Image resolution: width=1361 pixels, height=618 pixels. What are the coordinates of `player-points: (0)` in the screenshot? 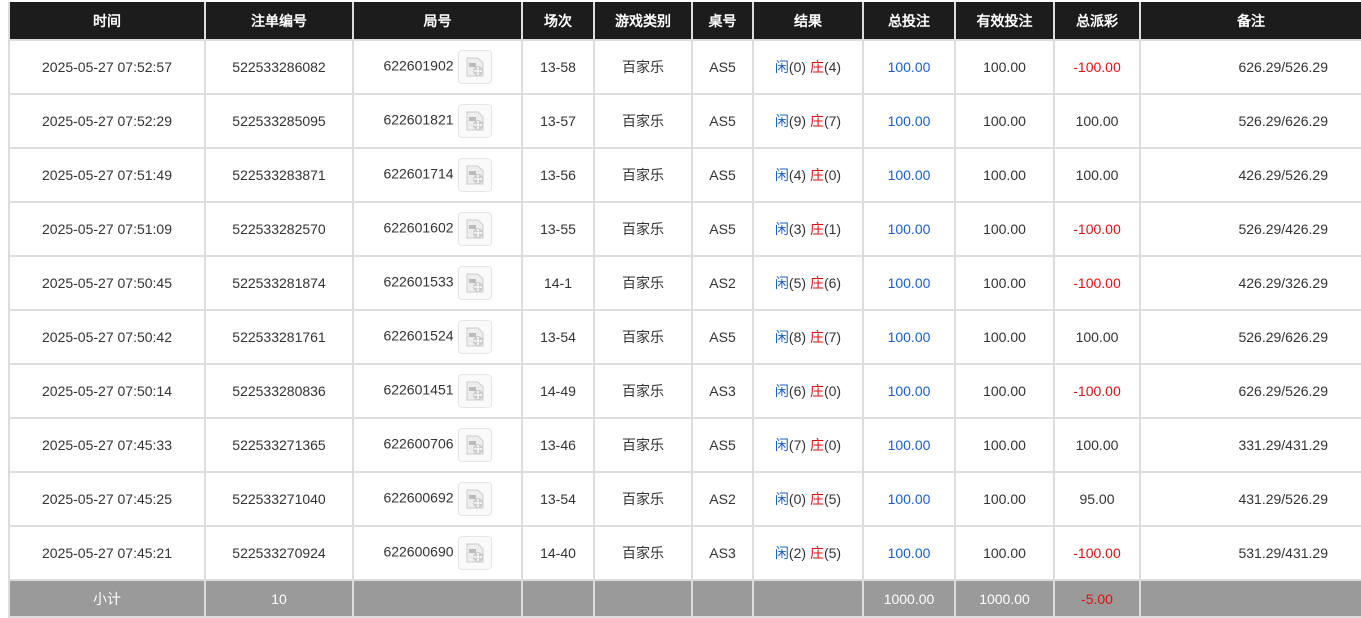 It's located at (797, 67).